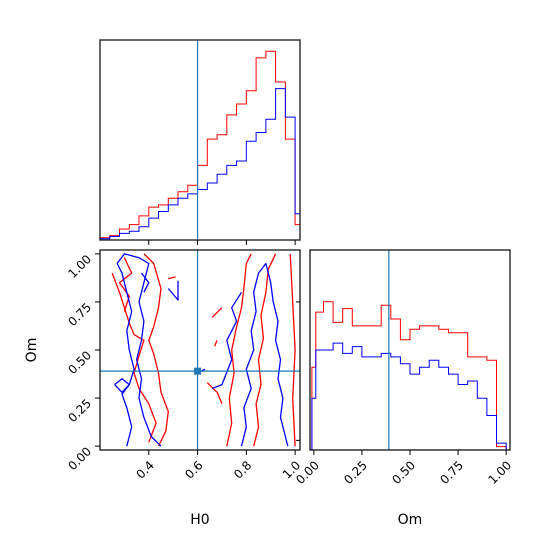 This screenshot has height=550, width=550. What do you see at coordinates (199, 520) in the screenshot?
I see `x-axis-label-h0: H0` at bounding box center [199, 520].